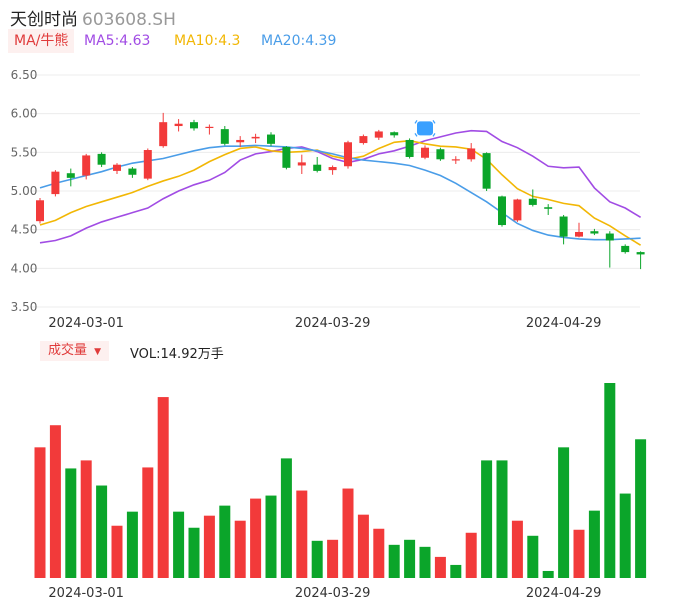 The image size is (686, 606). I want to click on event-marker-icon, so click(425, 128).